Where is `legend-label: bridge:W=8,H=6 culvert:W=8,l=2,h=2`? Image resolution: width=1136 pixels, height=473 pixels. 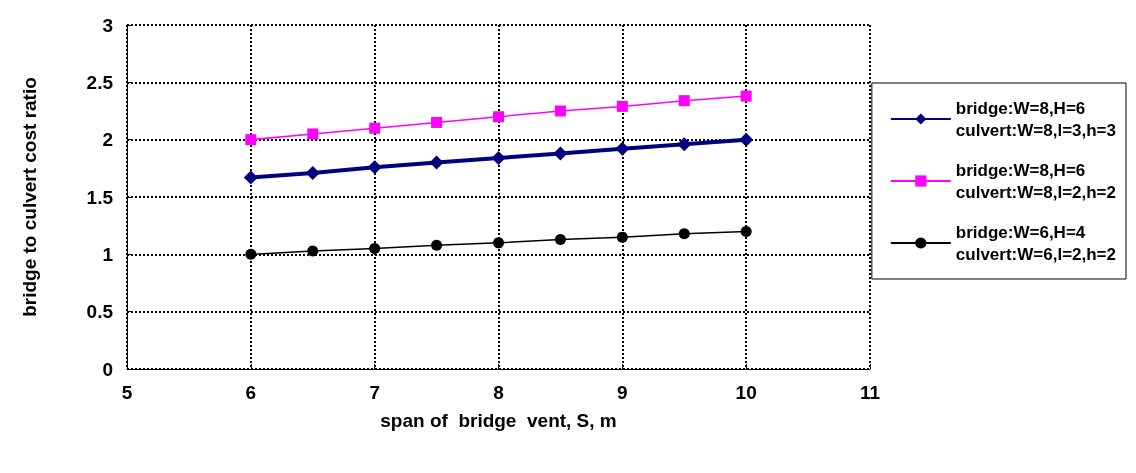
legend-label: bridge:W=8,H=6 culvert:W=8,l=2,h=2 is located at coordinates (1035, 181).